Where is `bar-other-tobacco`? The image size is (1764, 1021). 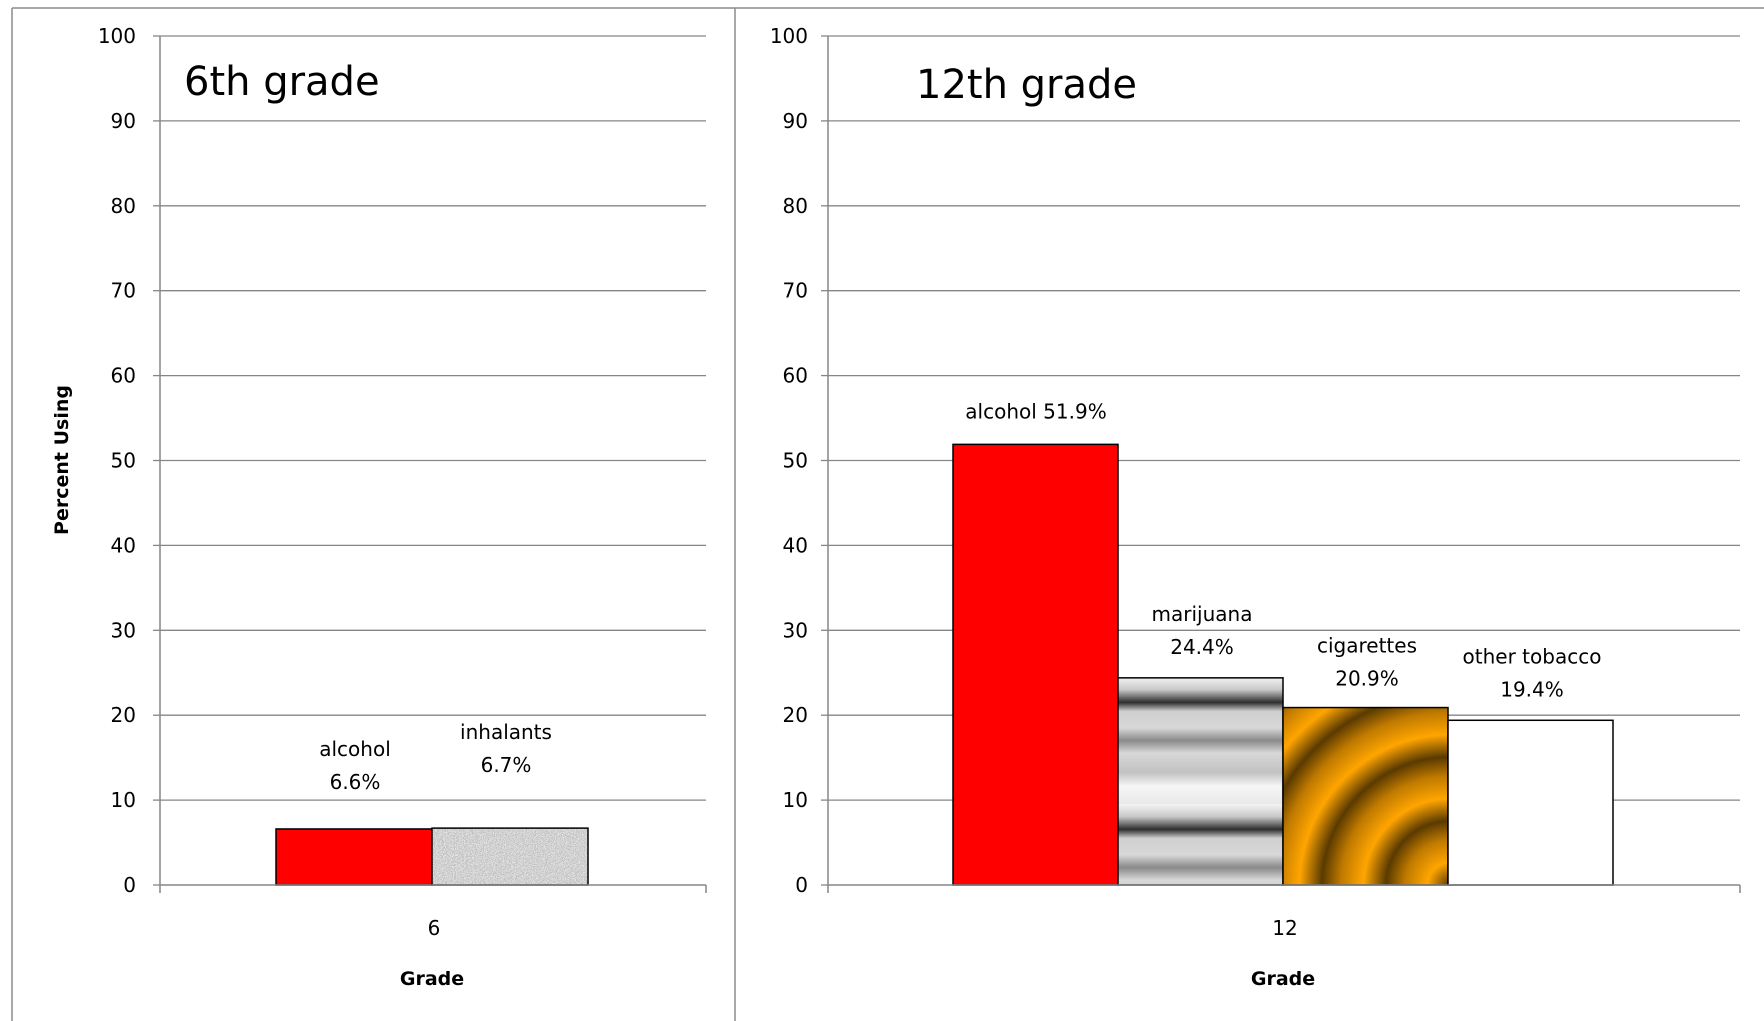 bar-other-tobacco is located at coordinates (1530, 802).